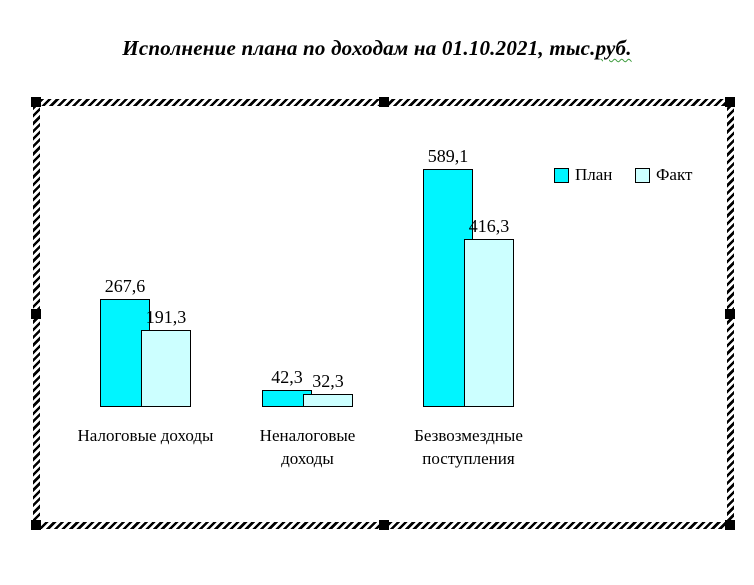  I want to click on bar-value-label-fact-1: 191,3, so click(166, 317).